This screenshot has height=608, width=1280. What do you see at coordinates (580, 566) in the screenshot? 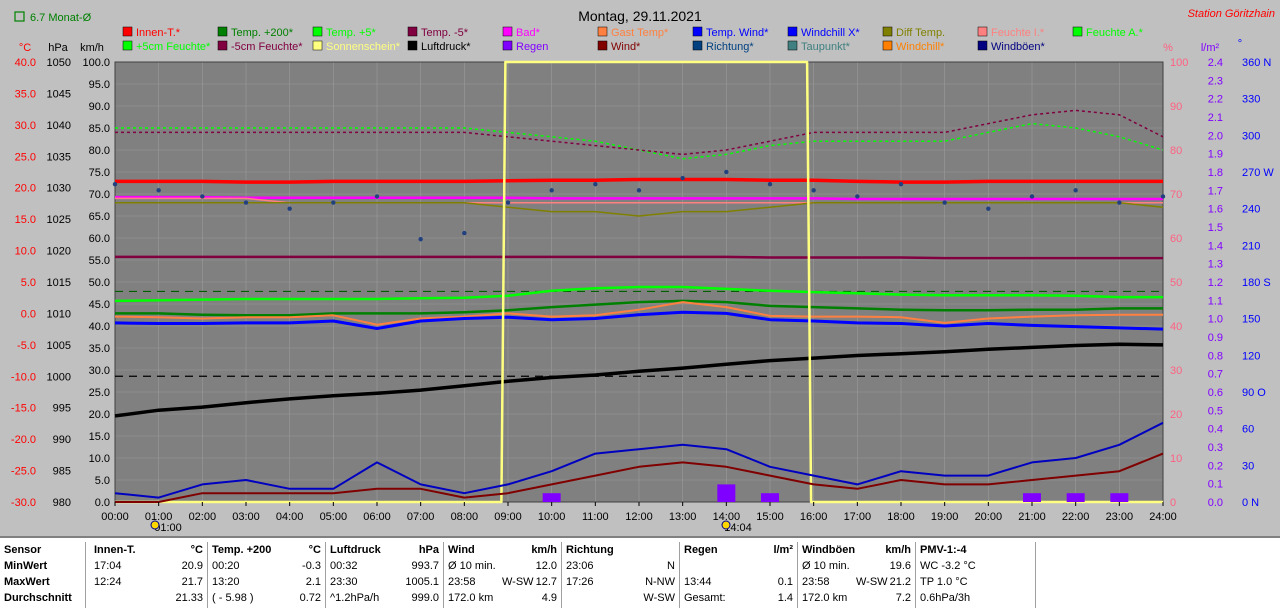
I see `stats-cell-time: 23:06` at bounding box center [580, 566].